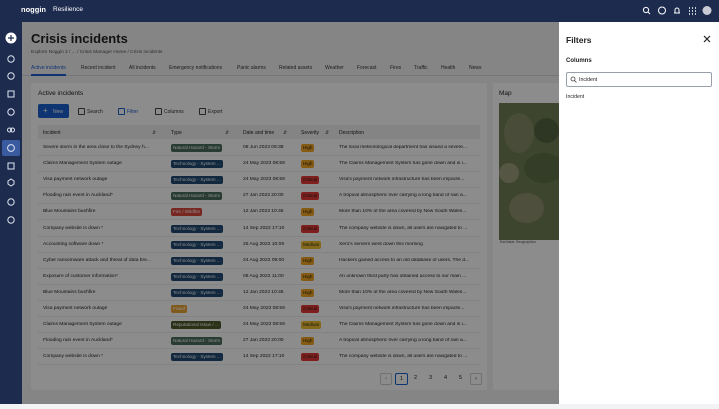  What do you see at coordinates (53, 111) in the screenshot?
I see `new-button: + New` at bounding box center [53, 111].